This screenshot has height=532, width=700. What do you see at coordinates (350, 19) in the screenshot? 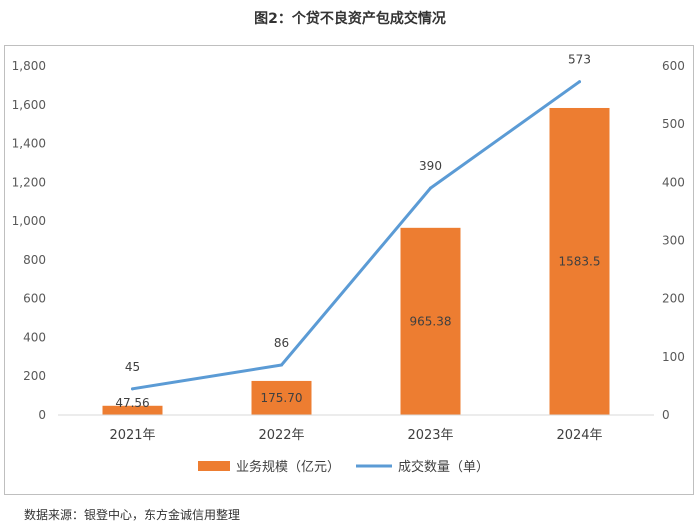
I see `chart-title: 图2：个贷不良资产包成交情况` at bounding box center [350, 19].